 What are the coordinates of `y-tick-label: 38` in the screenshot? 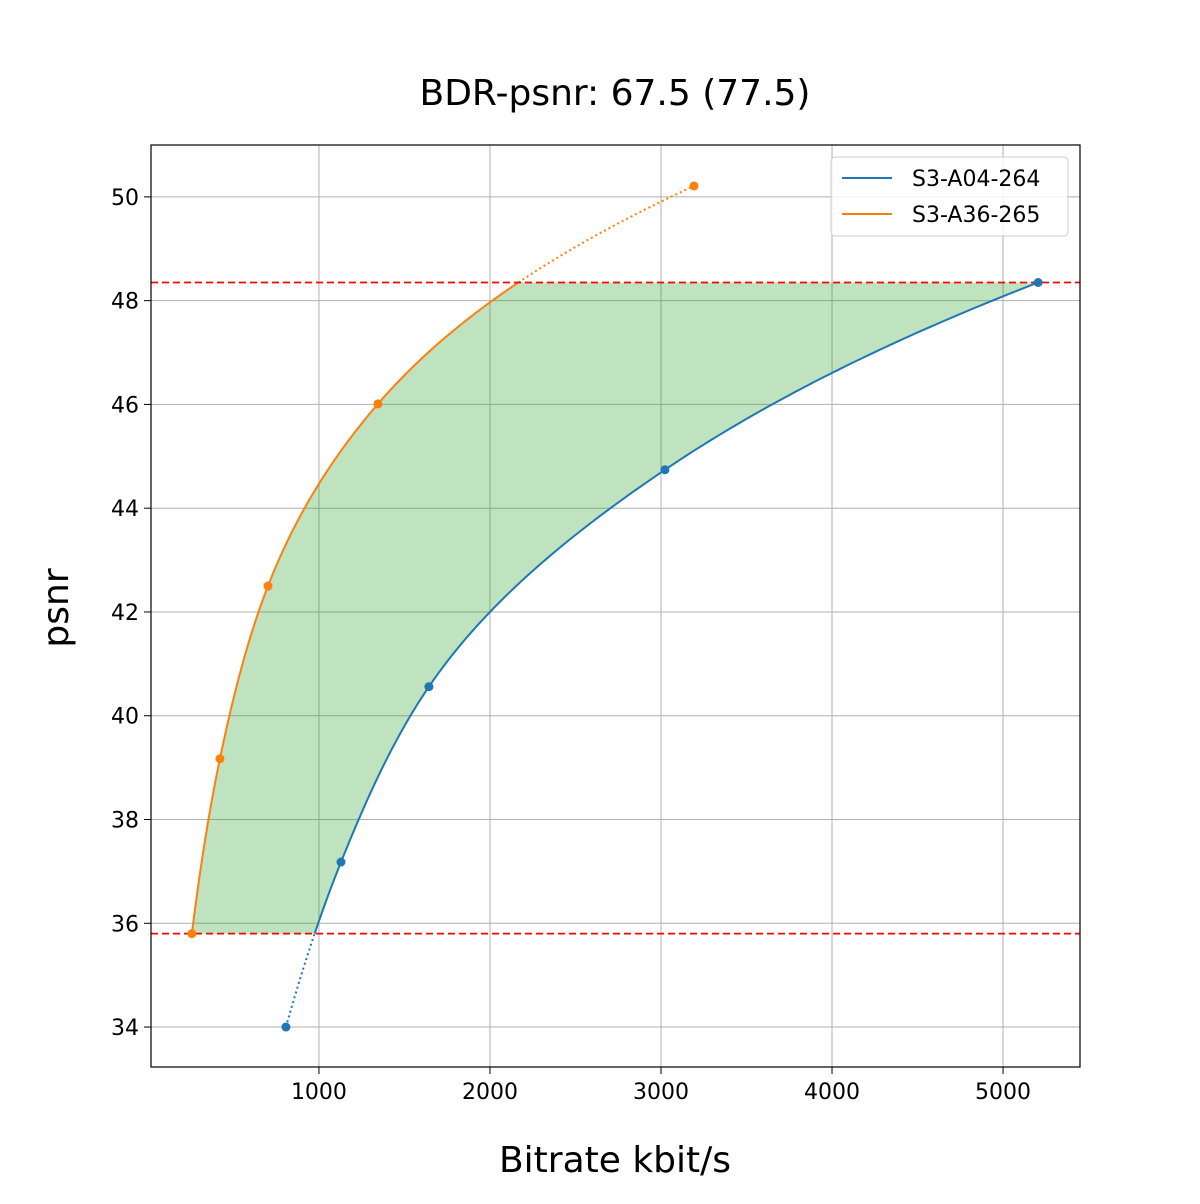 It's located at (125, 821).